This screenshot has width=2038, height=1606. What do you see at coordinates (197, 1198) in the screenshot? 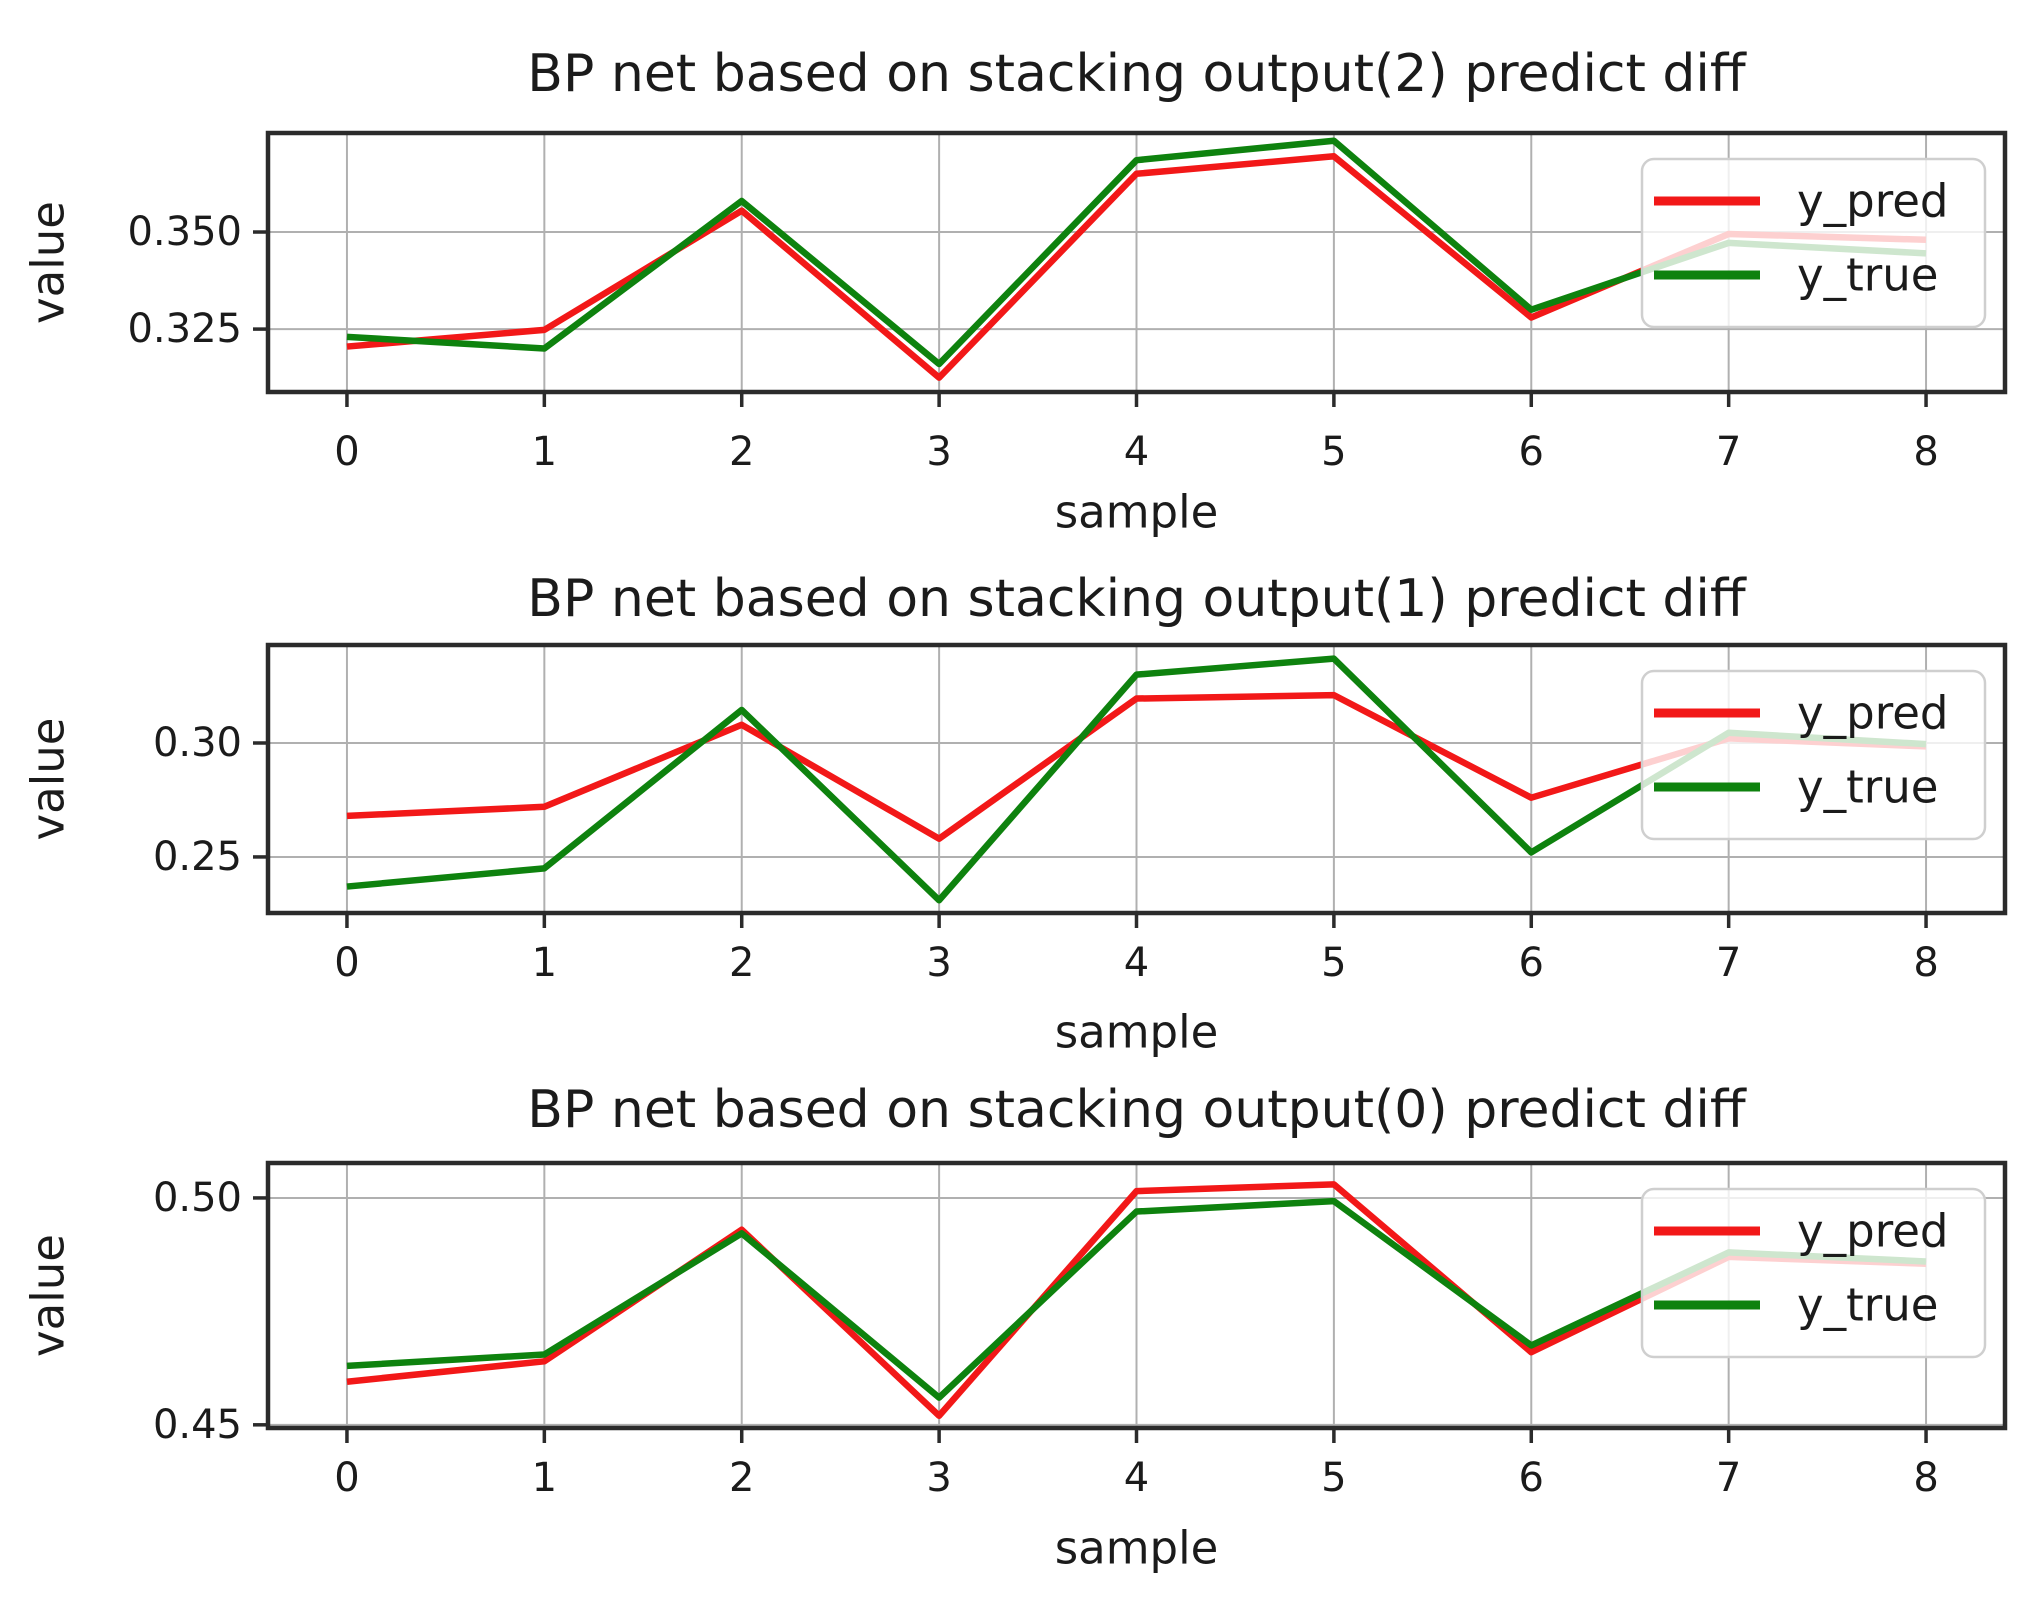
I see `y-axis-tick-label: 0.50` at bounding box center [197, 1198].